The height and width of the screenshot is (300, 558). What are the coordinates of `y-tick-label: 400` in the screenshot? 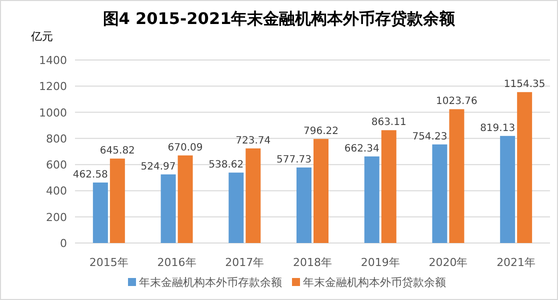 It's located at (56, 191).